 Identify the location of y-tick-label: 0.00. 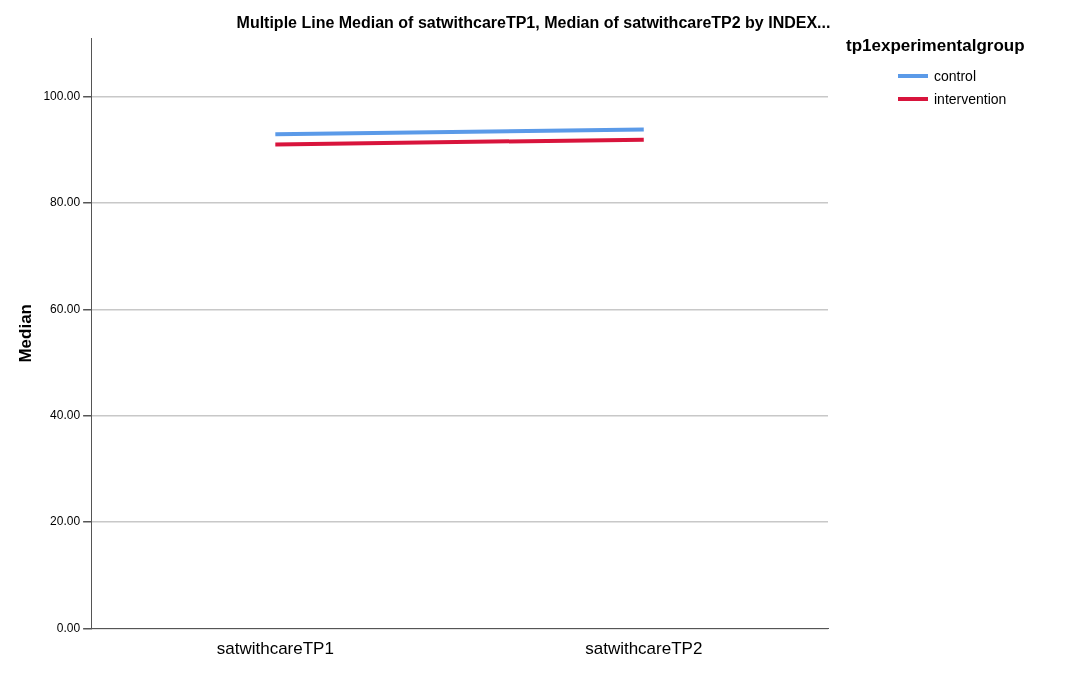
(68, 627).